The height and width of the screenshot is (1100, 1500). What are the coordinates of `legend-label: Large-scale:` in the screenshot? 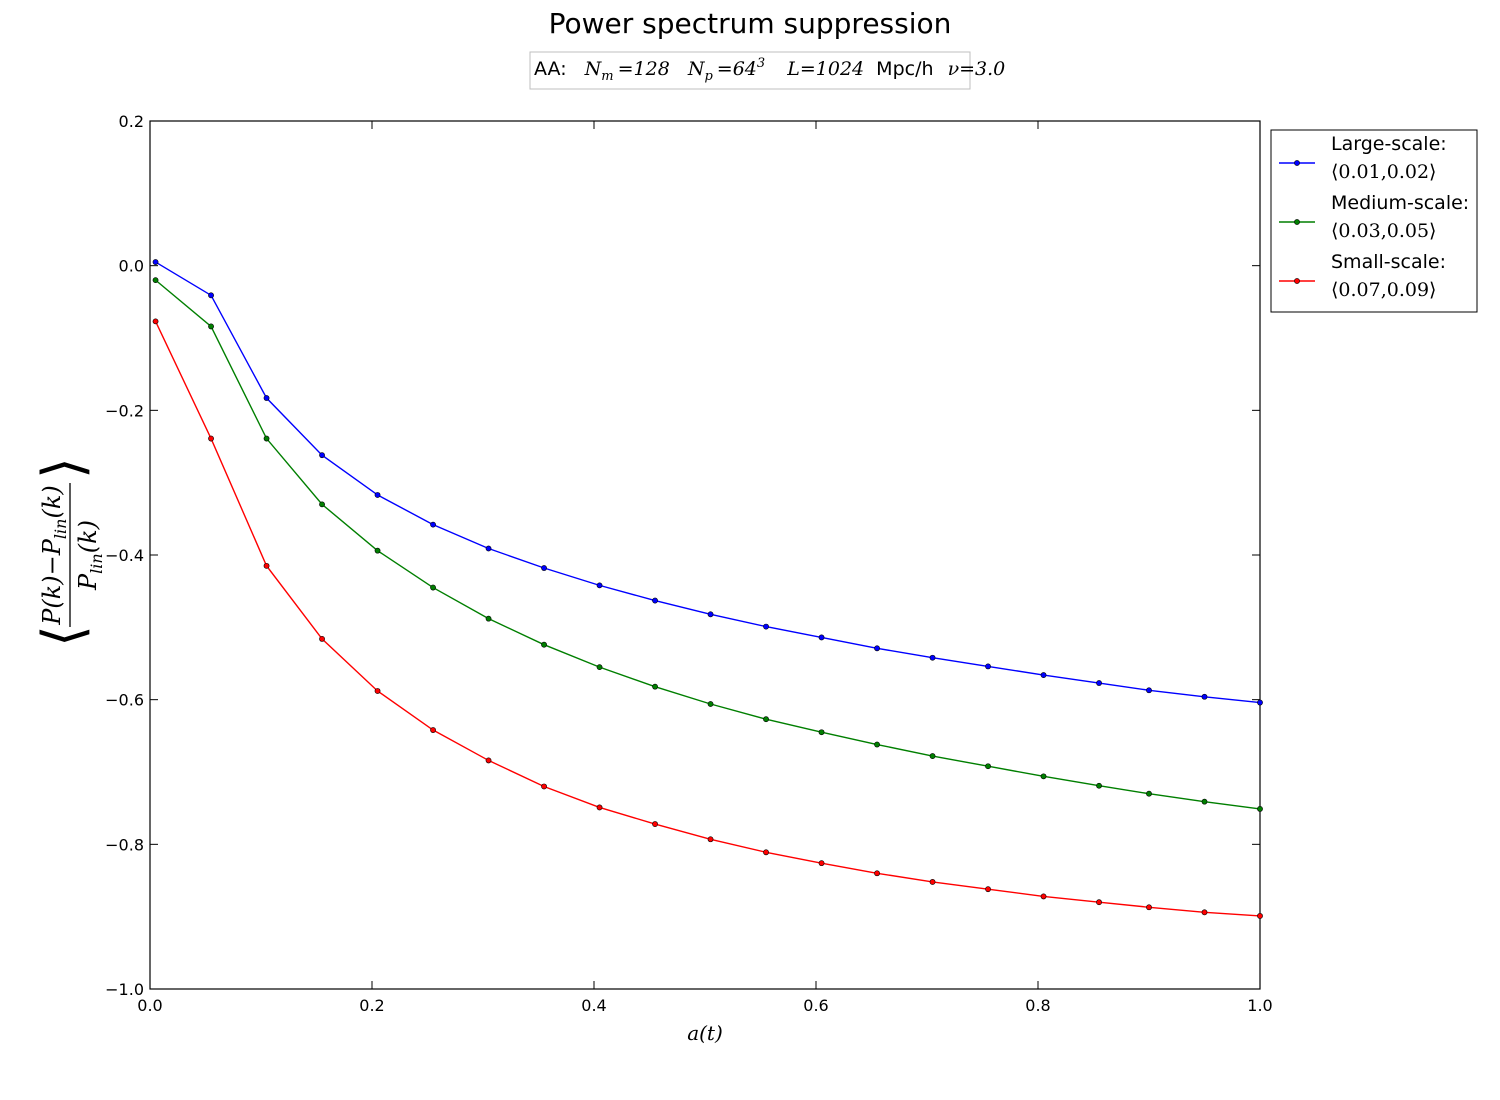 It's located at (1389, 144).